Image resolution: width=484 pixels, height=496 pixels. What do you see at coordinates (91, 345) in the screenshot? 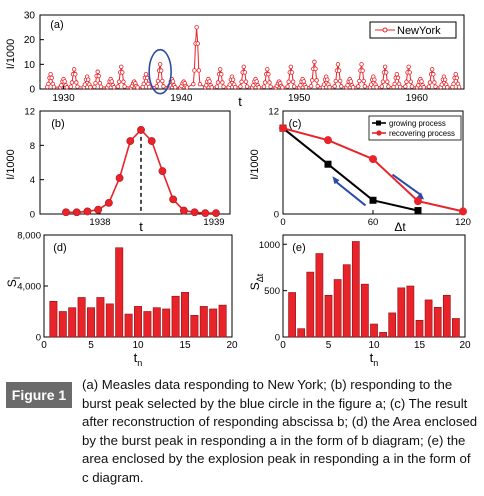
I see `panel-d-xtick-label: 5` at bounding box center [91, 345].